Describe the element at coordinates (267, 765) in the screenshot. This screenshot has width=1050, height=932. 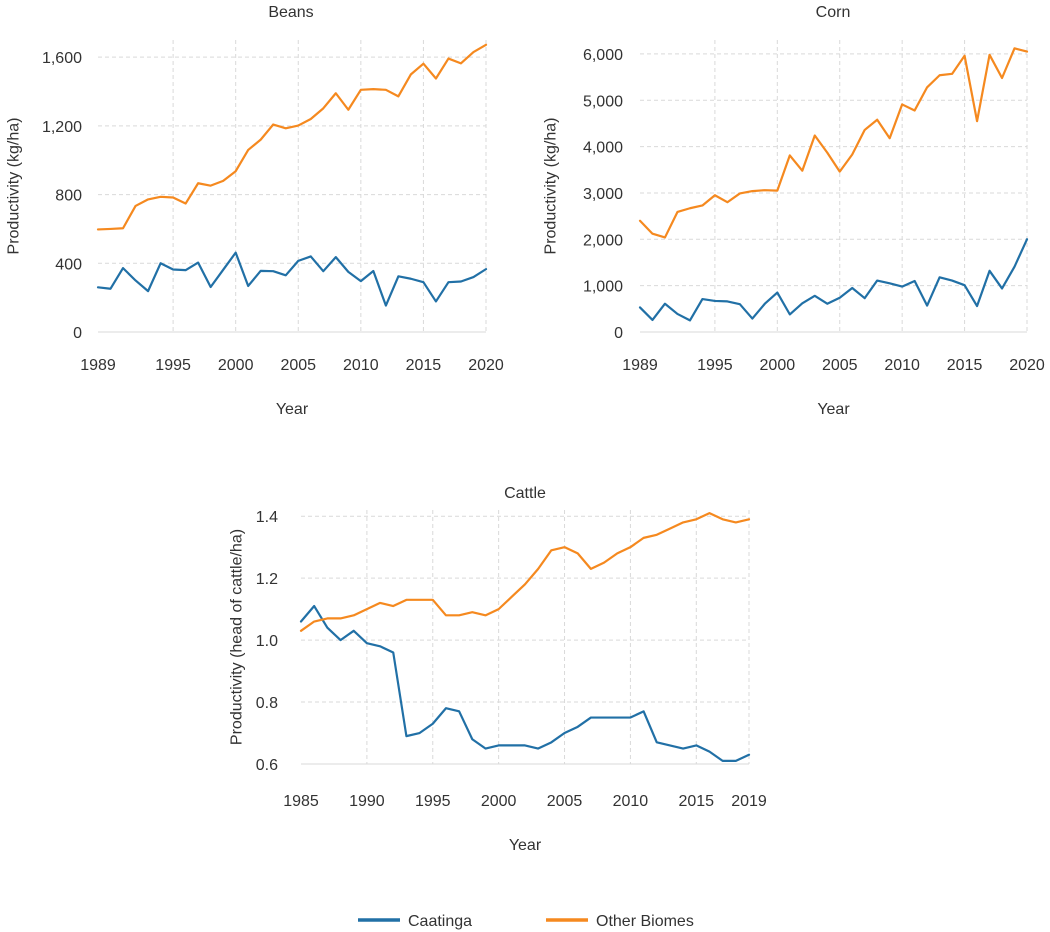
I see `y-tick-label: 0.6` at that location.